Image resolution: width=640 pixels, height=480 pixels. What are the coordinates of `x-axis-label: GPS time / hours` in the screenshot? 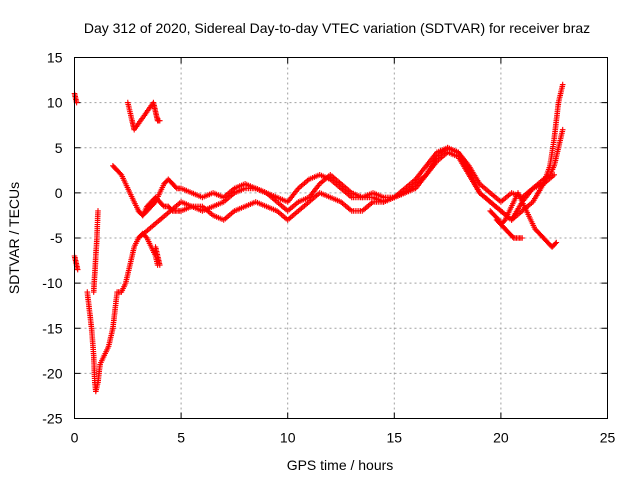 It's located at (340, 465).